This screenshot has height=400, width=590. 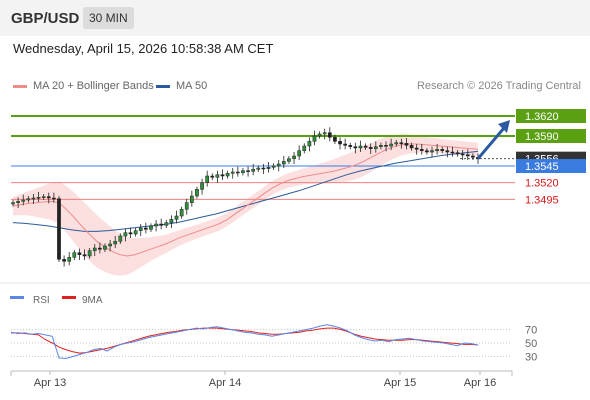 I want to click on legend-ma20: MA 20 + Bollinger Bands, so click(x=83, y=86).